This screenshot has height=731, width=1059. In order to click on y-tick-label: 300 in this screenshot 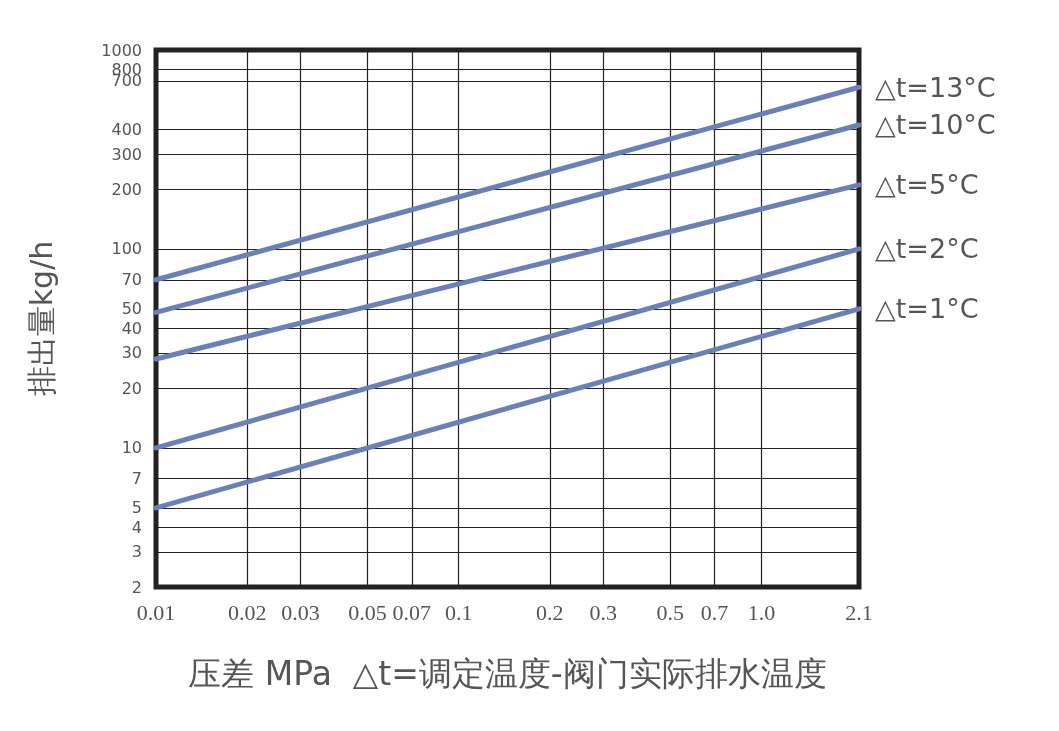, I will do `click(126, 154)`.